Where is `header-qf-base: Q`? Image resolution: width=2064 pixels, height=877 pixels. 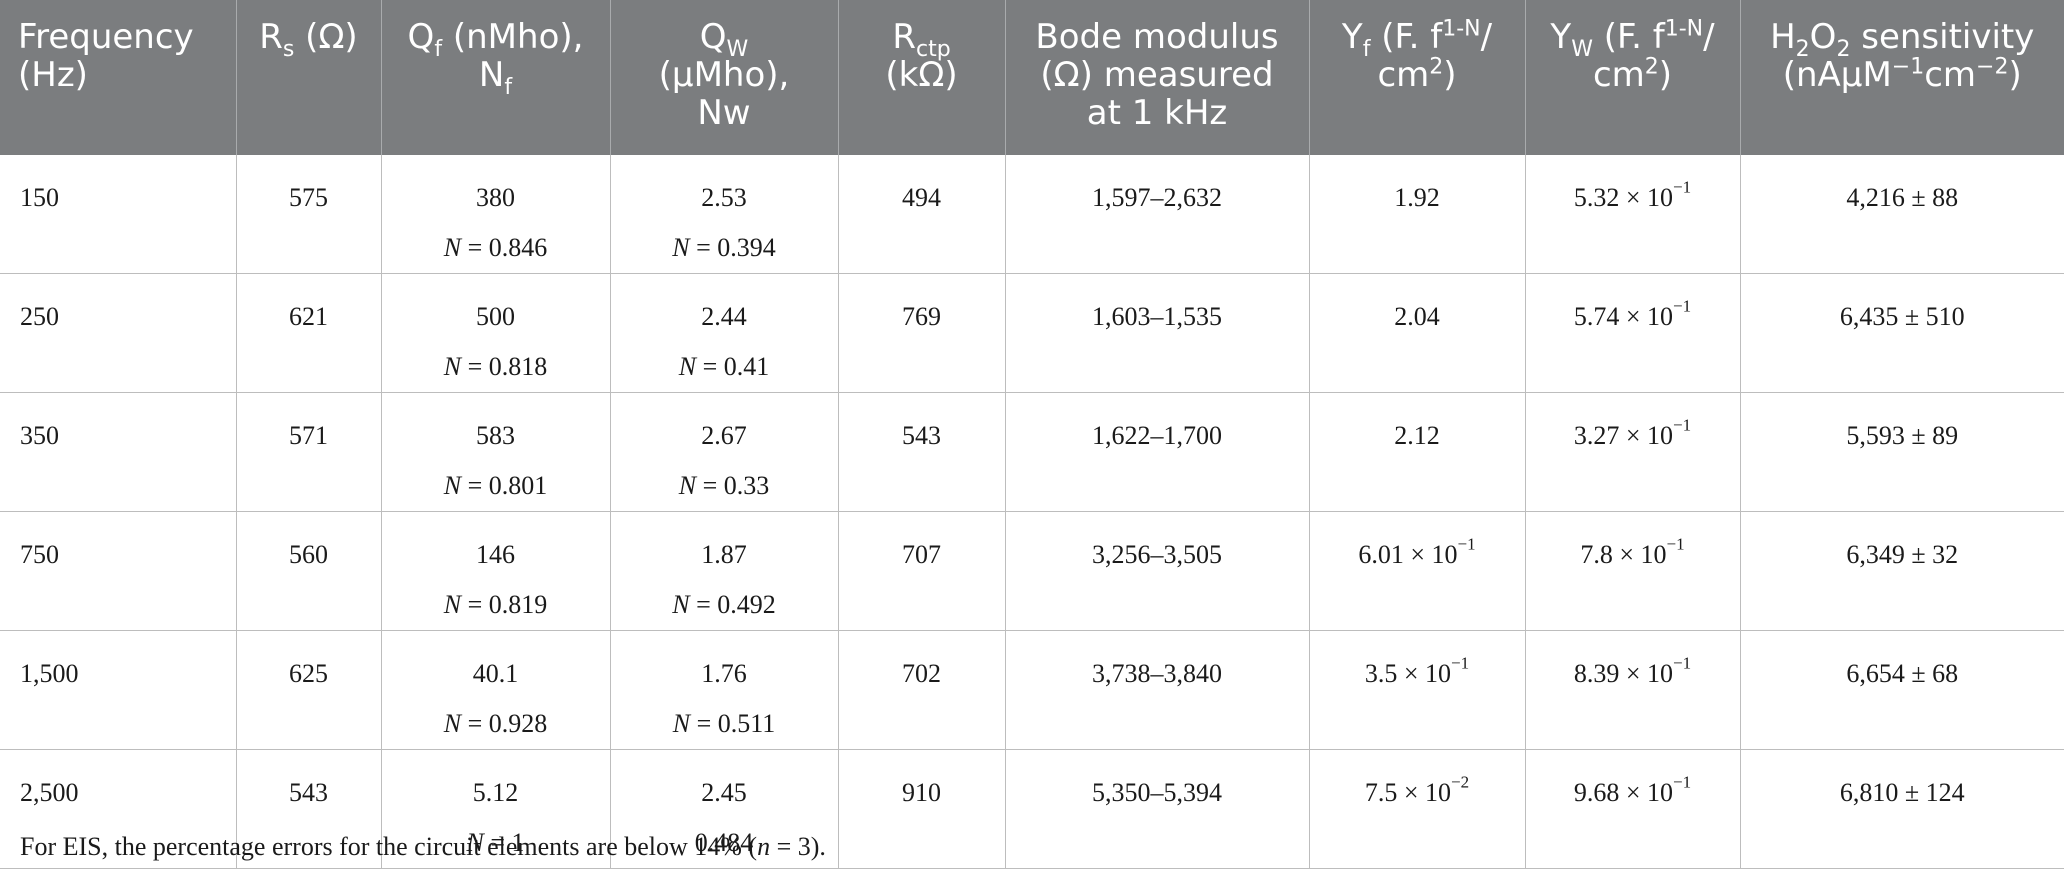 header-qf-base: Q is located at coordinates (421, 37).